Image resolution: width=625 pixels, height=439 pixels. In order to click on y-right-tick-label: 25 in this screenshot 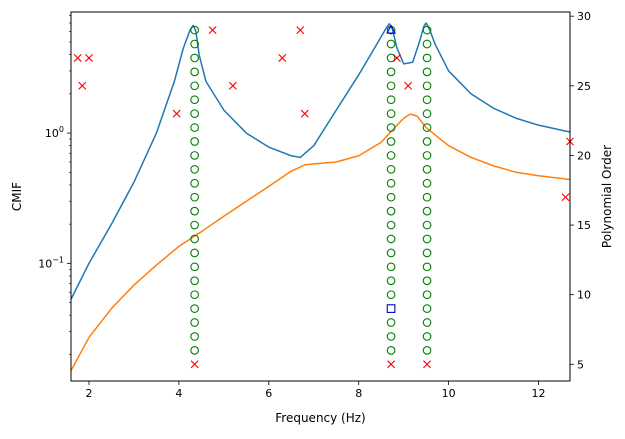, I will do `click(584, 86)`.